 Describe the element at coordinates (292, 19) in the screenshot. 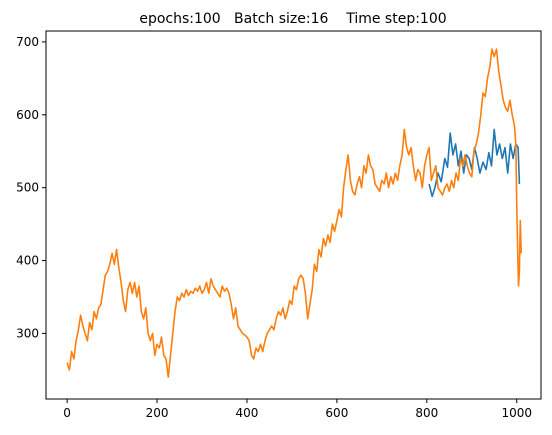

I see `chart-title: epochs:100 Batch size:16 Time step:100` at that location.